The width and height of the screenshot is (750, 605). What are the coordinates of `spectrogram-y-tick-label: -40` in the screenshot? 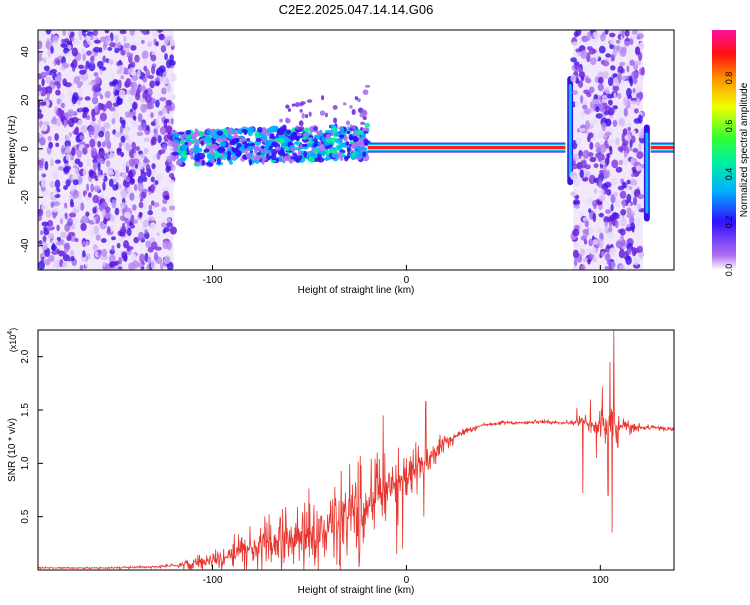 It's located at (25, 245).